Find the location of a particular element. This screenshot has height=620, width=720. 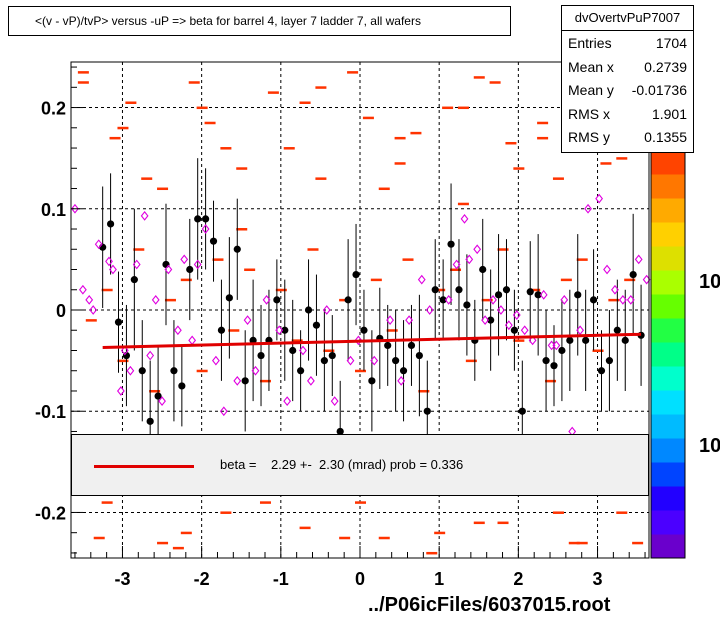

stat-value: 1704 is located at coordinates (671, 43).